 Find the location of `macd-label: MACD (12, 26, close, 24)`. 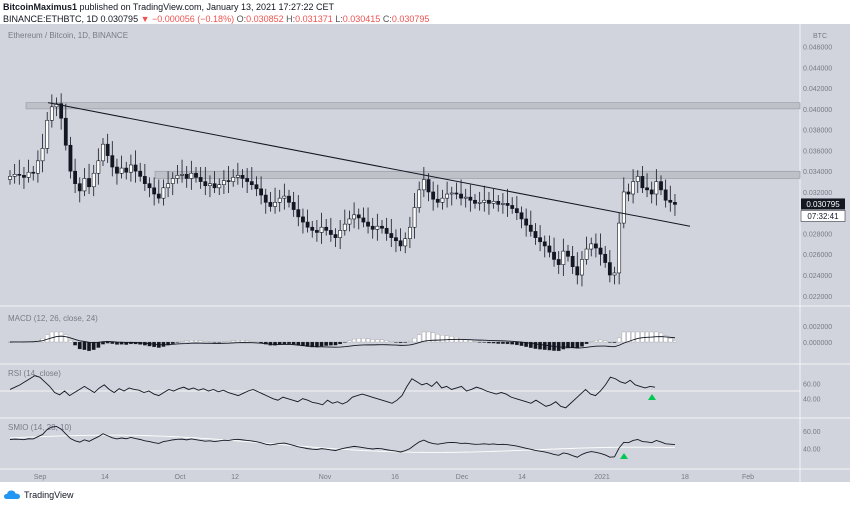

macd-label: MACD (12, 26, close, 24) is located at coordinates (53, 318).